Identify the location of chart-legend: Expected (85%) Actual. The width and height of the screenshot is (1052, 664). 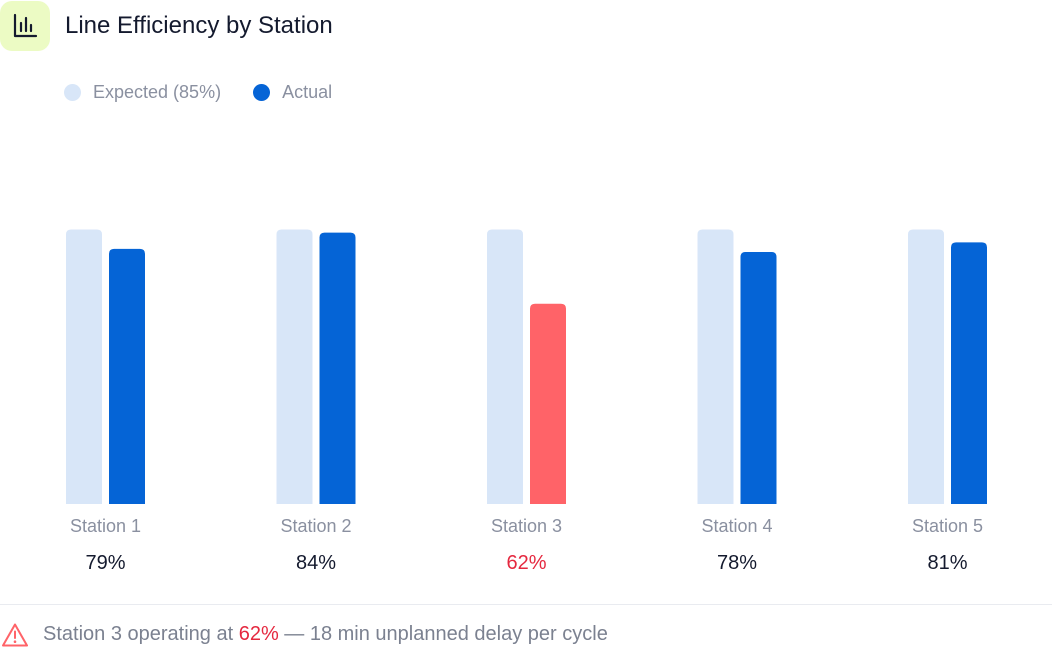
(214, 92).